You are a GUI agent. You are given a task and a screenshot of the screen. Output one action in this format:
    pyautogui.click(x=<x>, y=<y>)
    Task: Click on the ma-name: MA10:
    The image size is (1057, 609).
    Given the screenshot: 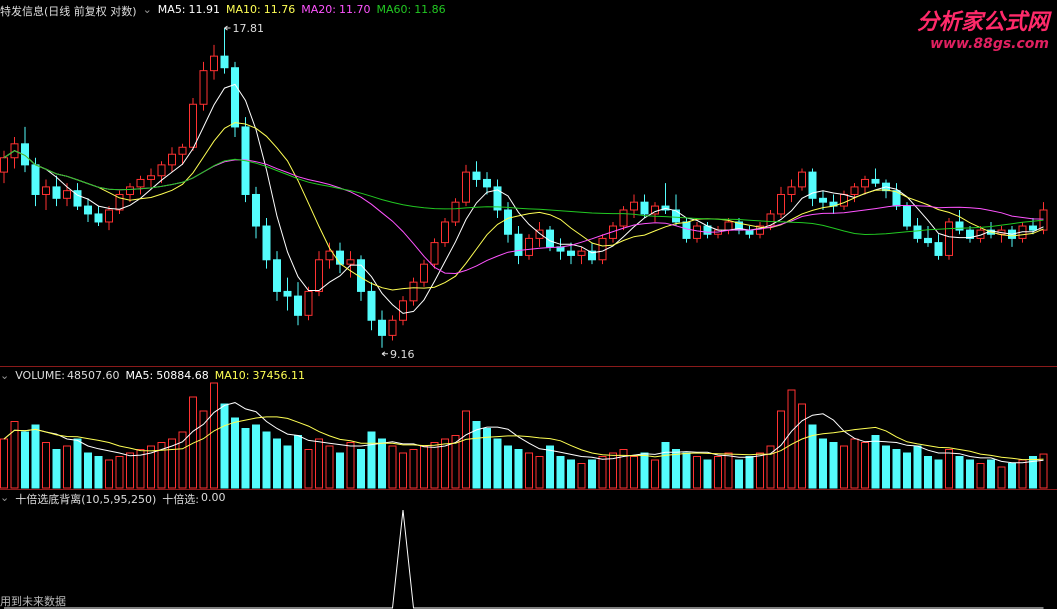 What is the action you would take?
    pyautogui.click(x=243, y=9)
    